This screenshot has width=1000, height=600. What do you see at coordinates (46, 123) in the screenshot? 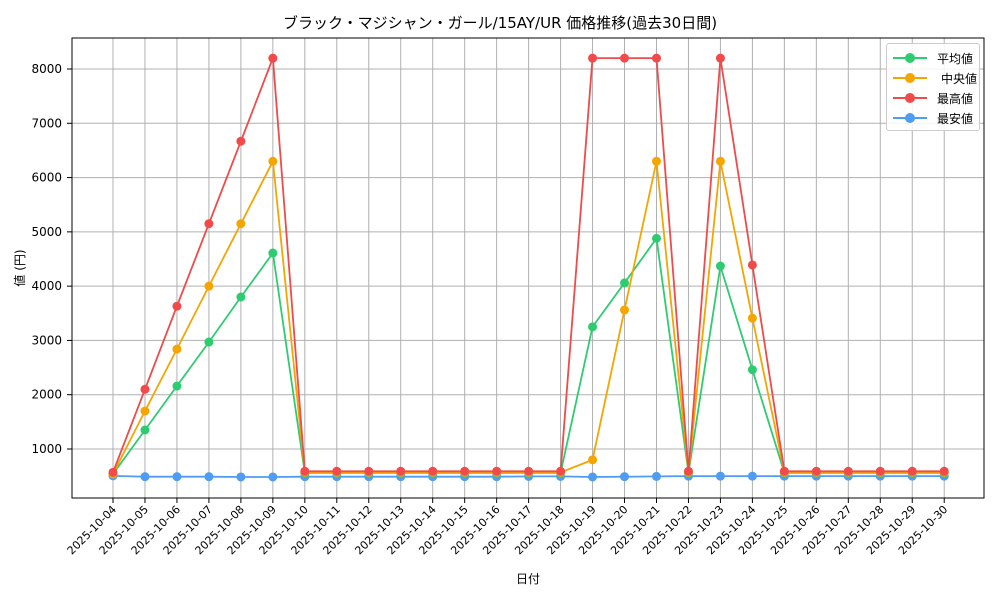
I see `y-tick-label: 7000` at bounding box center [46, 123].